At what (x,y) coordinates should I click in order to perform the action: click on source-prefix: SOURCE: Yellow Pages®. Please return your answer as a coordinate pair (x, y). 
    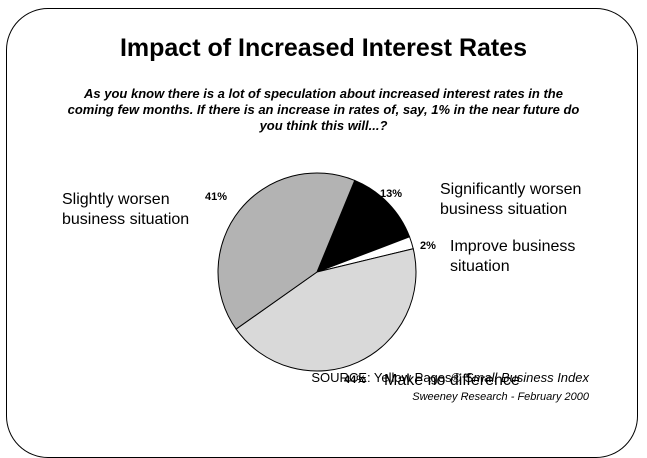
    Looking at the image, I should click on (386, 377).